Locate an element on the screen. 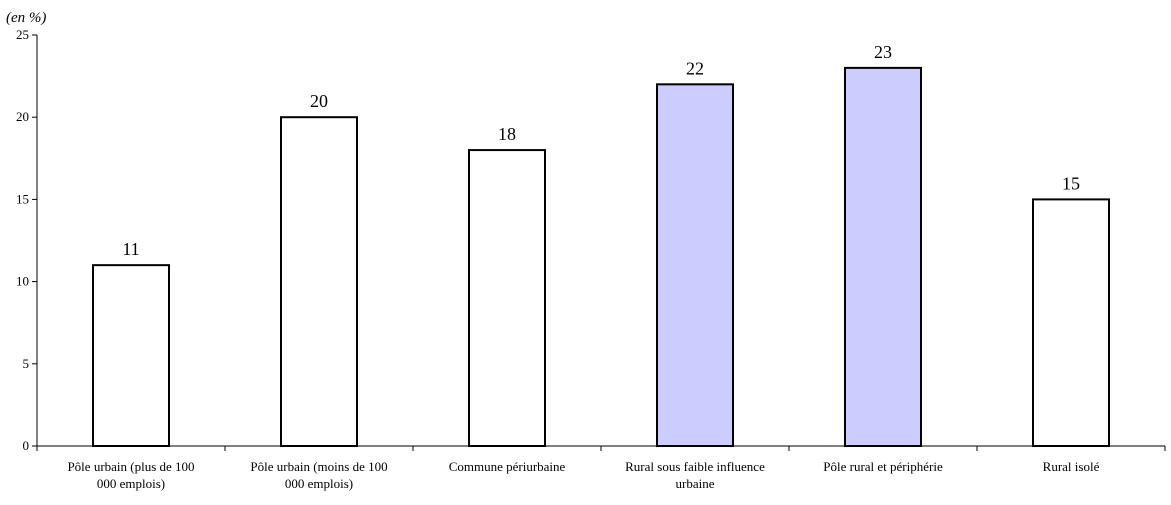 This screenshot has width=1171, height=505. y-tick-label: 15 is located at coordinates (22, 198).